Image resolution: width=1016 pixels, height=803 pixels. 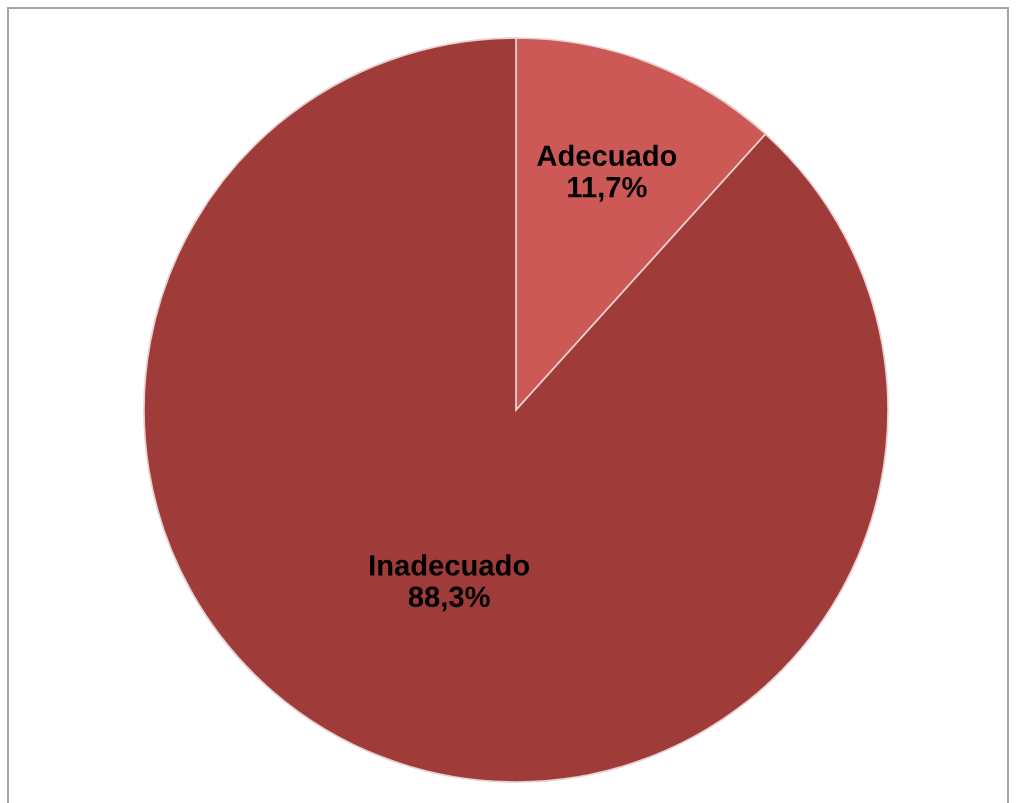 I want to click on data-label: 11,7%, so click(x=607, y=189).